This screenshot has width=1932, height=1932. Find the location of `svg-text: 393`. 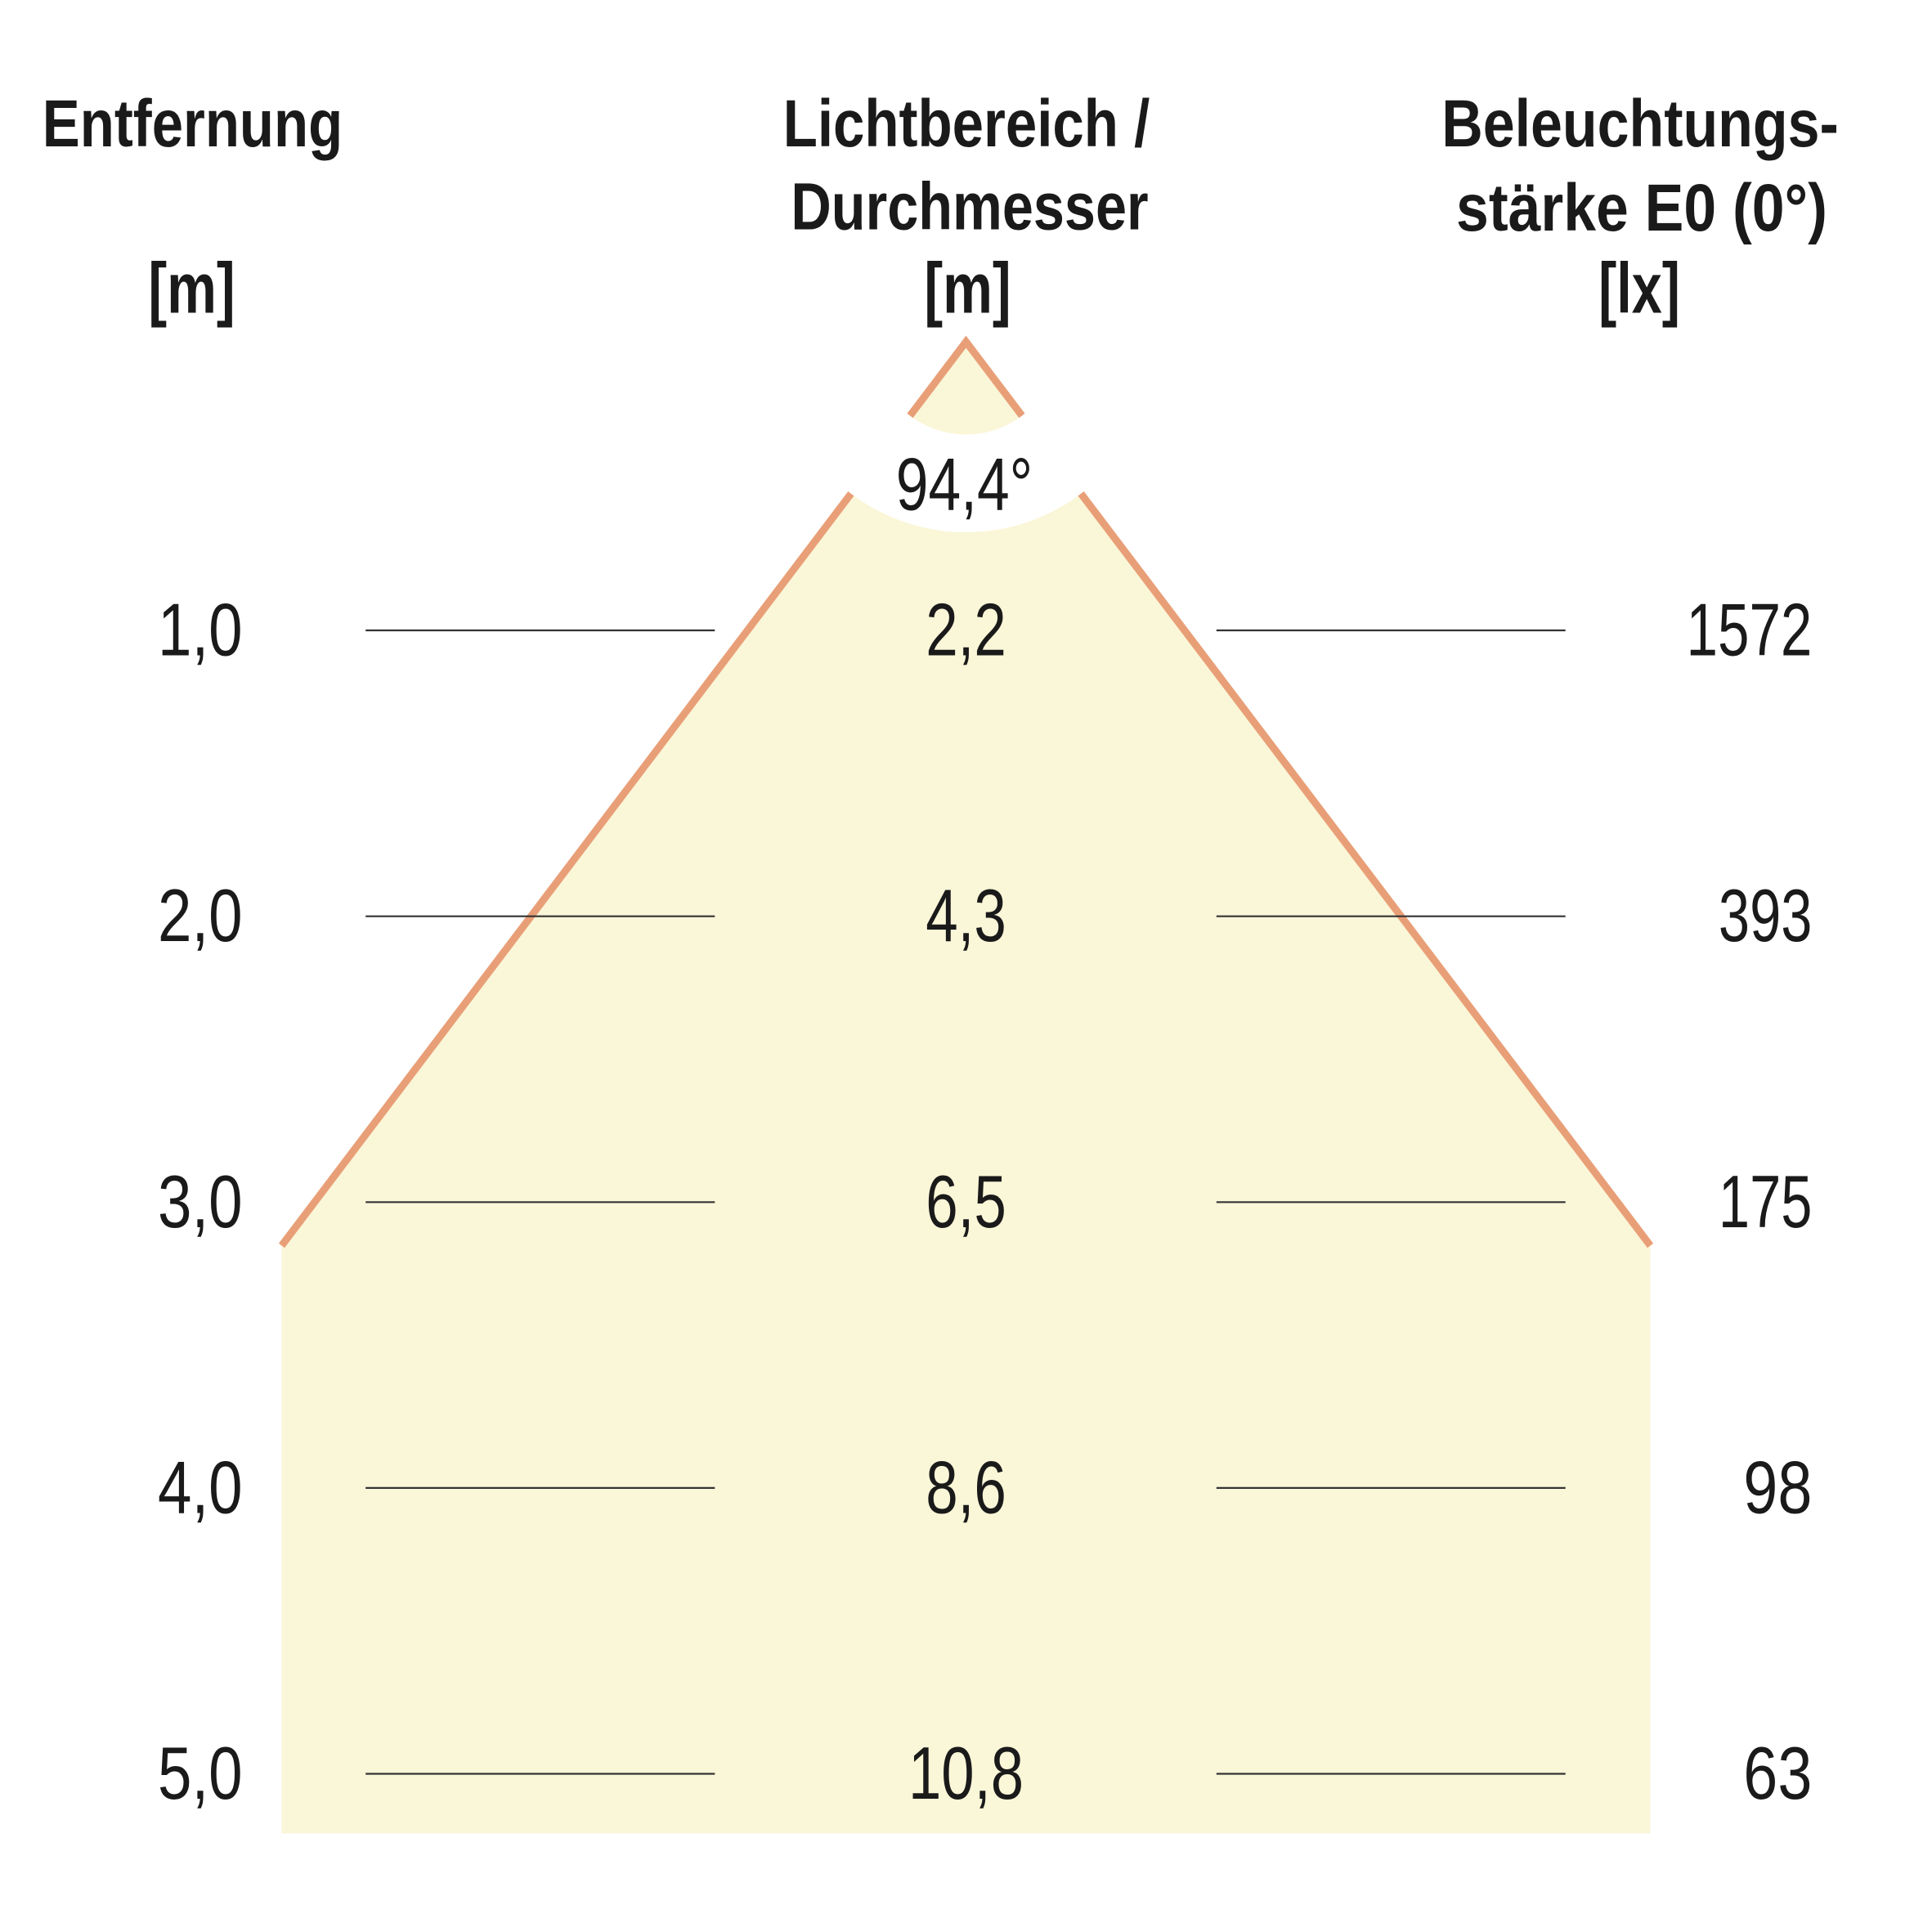

svg-text: 393 is located at coordinates (1765, 916).